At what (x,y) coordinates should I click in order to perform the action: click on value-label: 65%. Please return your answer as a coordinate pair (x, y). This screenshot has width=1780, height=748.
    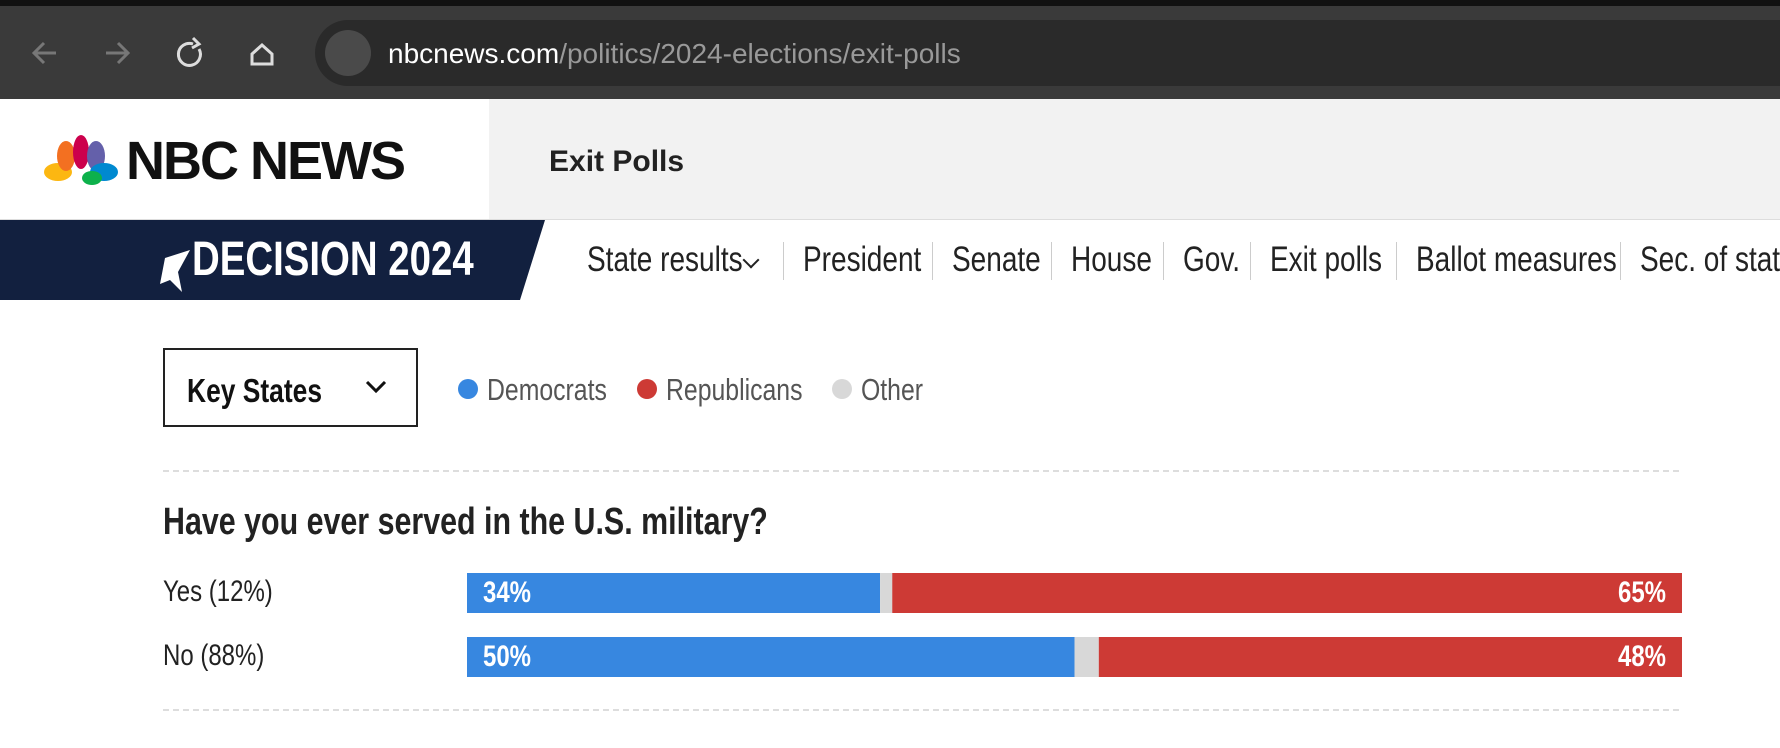
    Looking at the image, I should click on (1642, 591).